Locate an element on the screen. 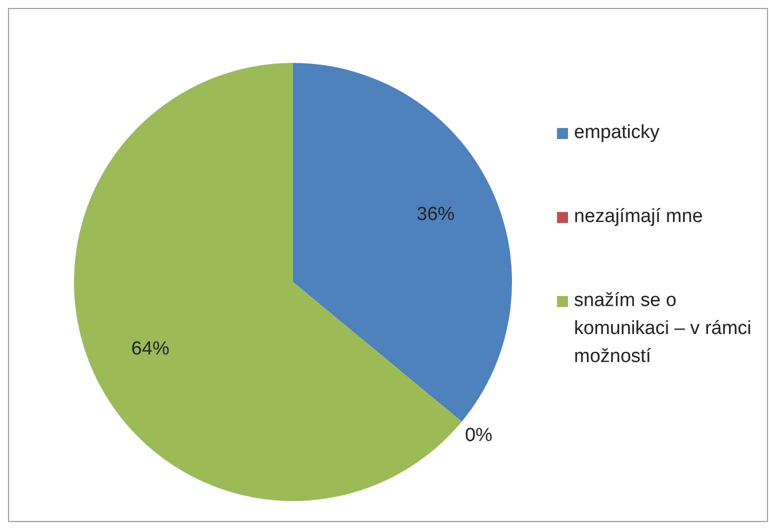 The height and width of the screenshot is (530, 769). data-label: 36% is located at coordinates (435, 215).